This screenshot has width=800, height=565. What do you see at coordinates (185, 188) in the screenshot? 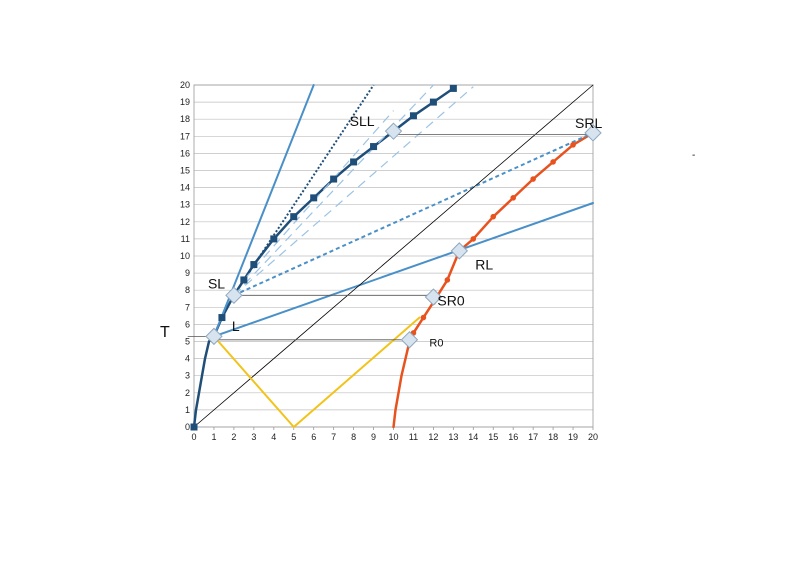
I see `y-tick-label: 14` at bounding box center [185, 188].